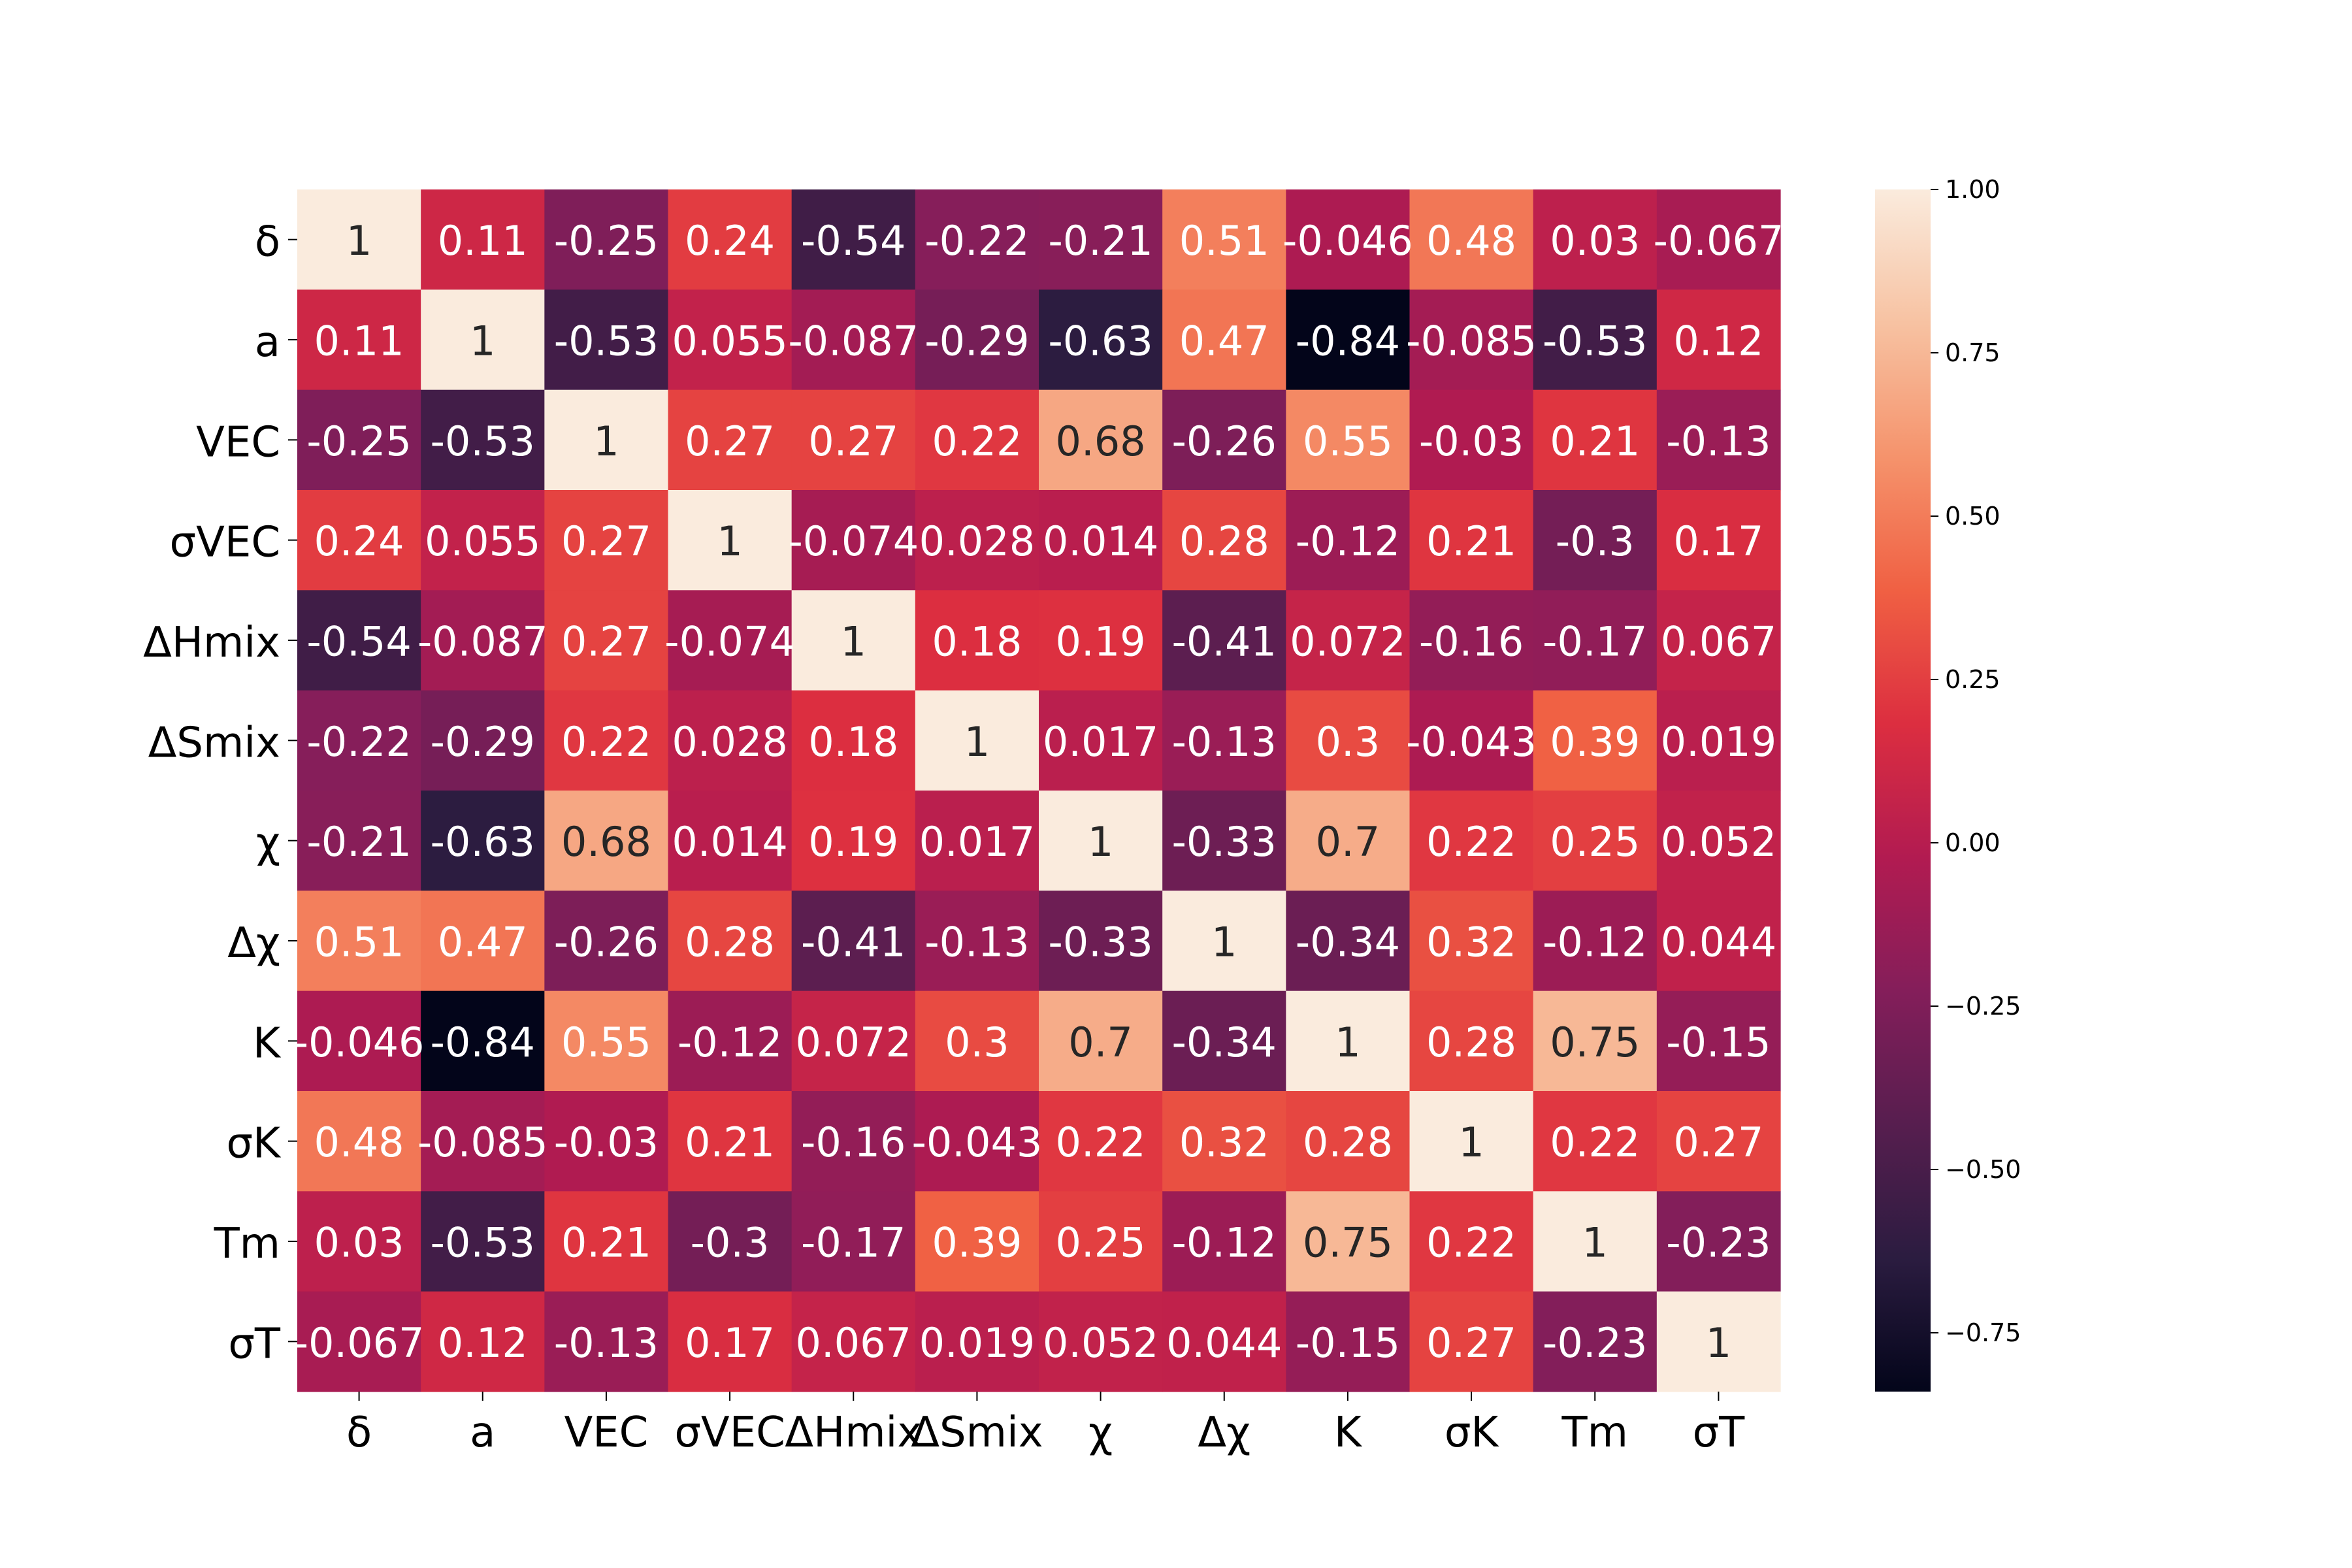  Describe the element at coordinates (976, 341) in the screenshot. I see `cell-value-label: -0.29` at that location.